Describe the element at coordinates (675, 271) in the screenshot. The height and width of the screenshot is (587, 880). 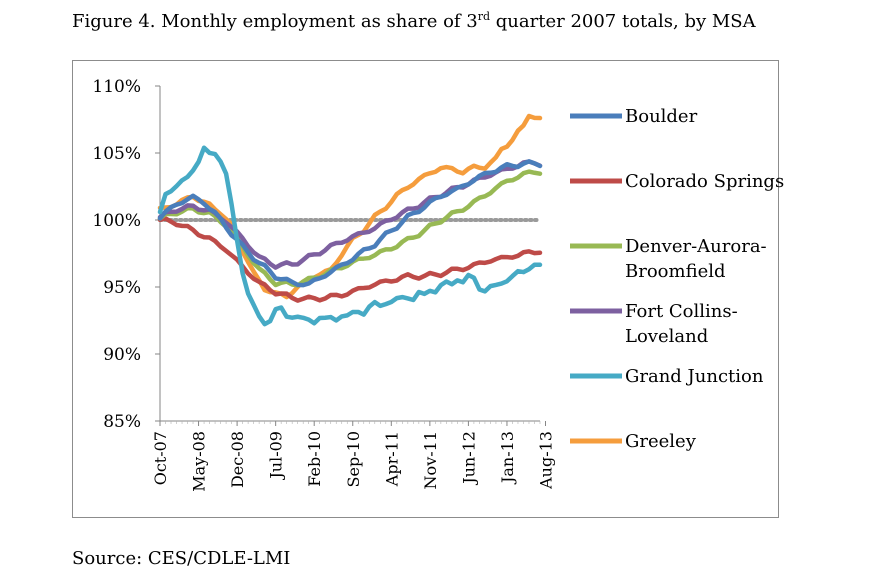
I see `legend-label: Broomfield` at that location.